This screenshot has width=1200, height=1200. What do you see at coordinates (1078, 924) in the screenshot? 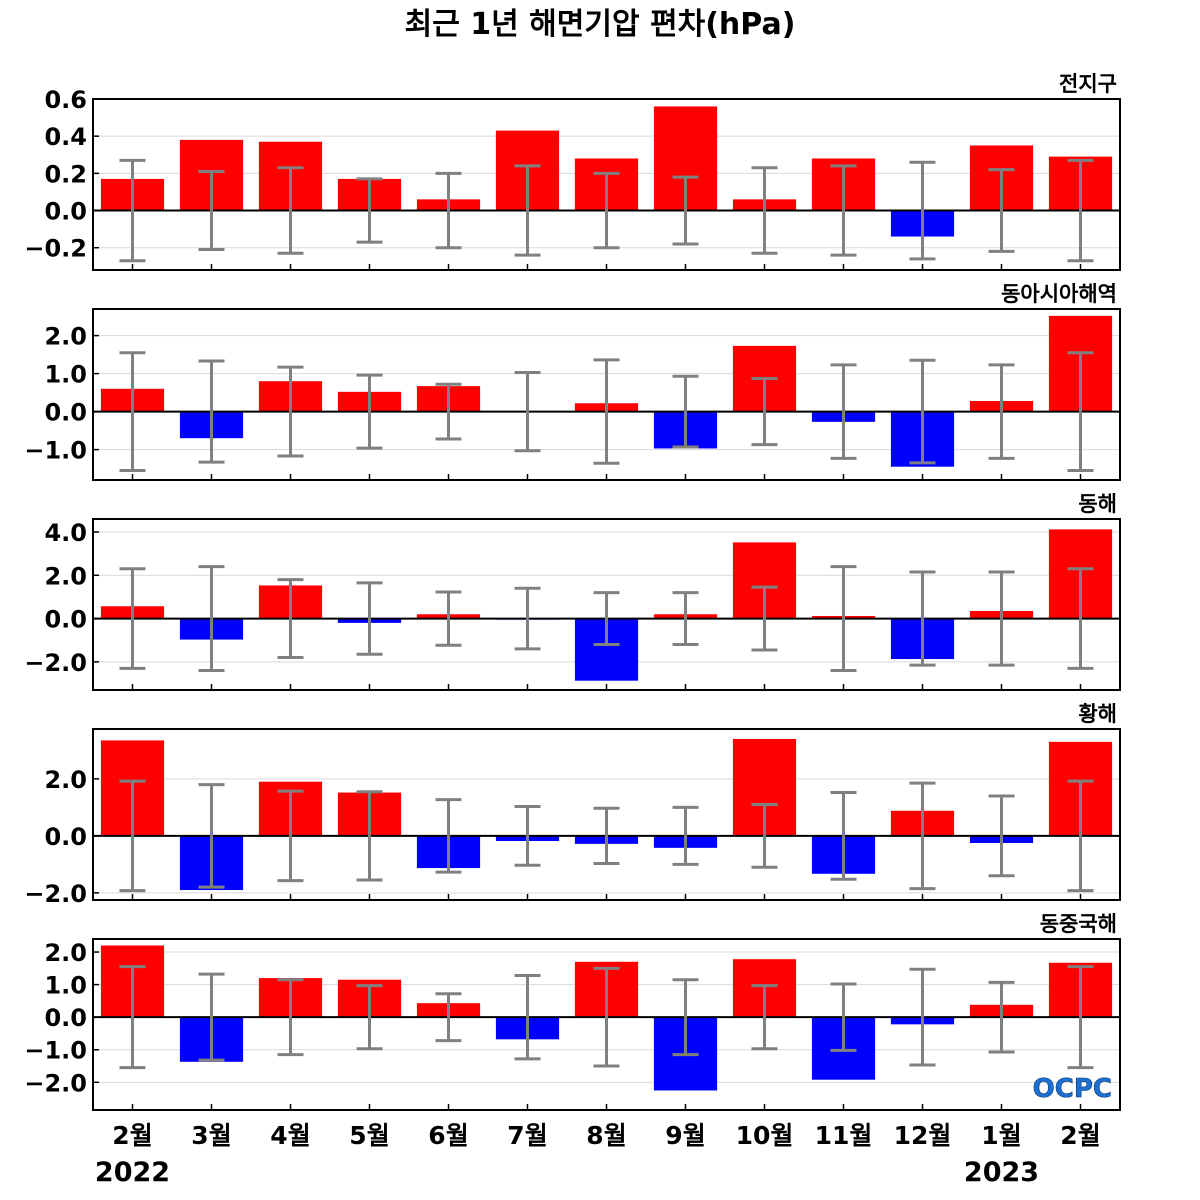
I see `panel-label: 동중국해` at bounding box center [1078, 924].